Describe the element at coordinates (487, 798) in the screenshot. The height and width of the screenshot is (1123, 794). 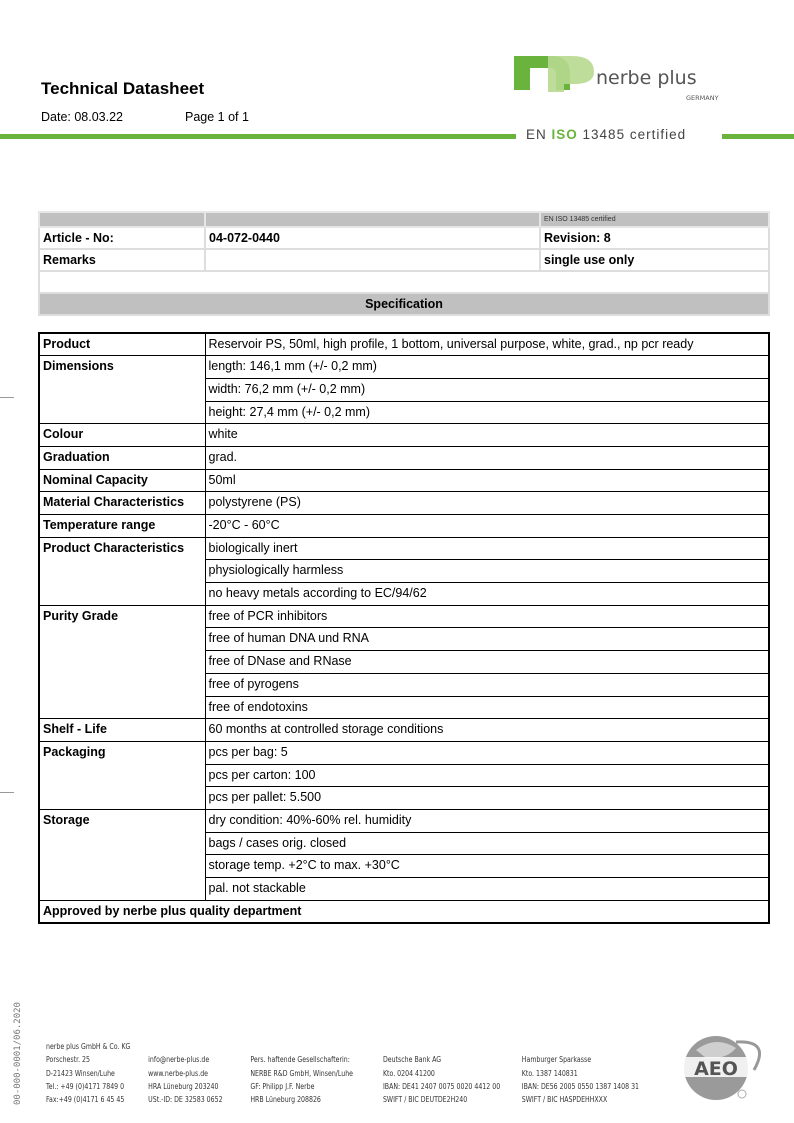
I see `spec-value: pcs per pallet: 5.500` at that location.